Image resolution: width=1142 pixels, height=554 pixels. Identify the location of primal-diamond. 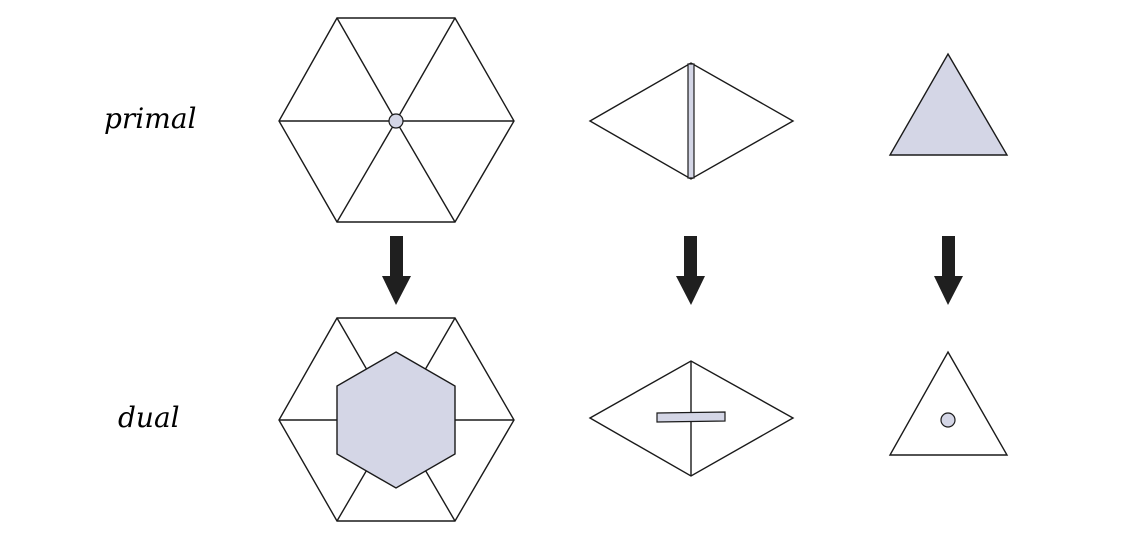
(691, 121).